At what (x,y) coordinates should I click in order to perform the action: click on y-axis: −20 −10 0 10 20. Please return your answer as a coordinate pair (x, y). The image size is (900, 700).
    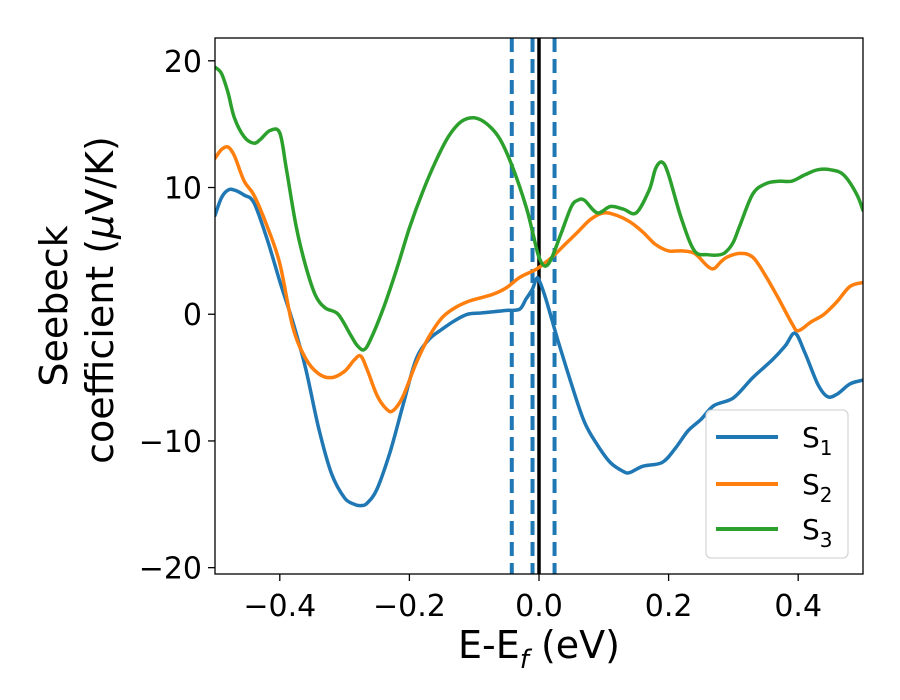
    Looking at the image, I should click on (177, 316).